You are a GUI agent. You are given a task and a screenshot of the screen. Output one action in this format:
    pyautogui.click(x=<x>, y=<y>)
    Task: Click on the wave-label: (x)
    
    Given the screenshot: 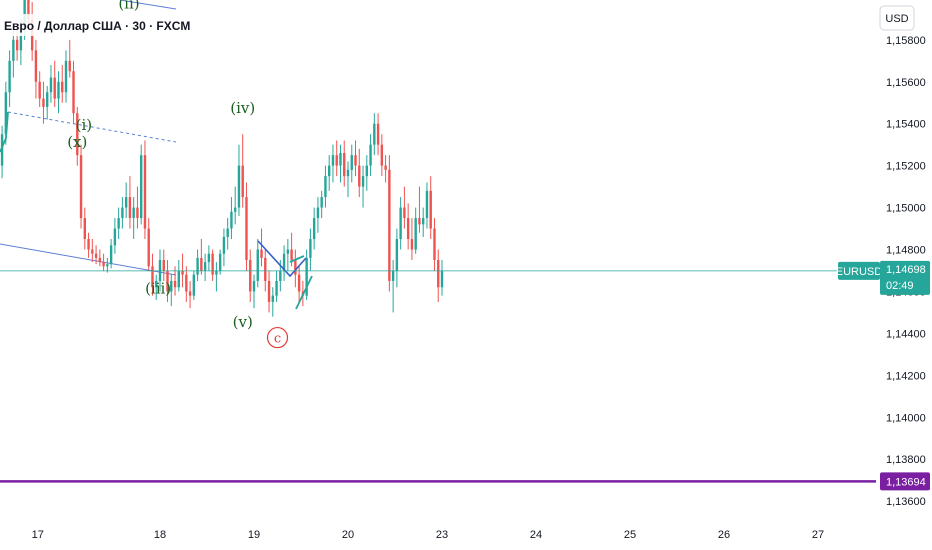 What is the action you would take?
    pyautogui.click(x=77, y=142)
    